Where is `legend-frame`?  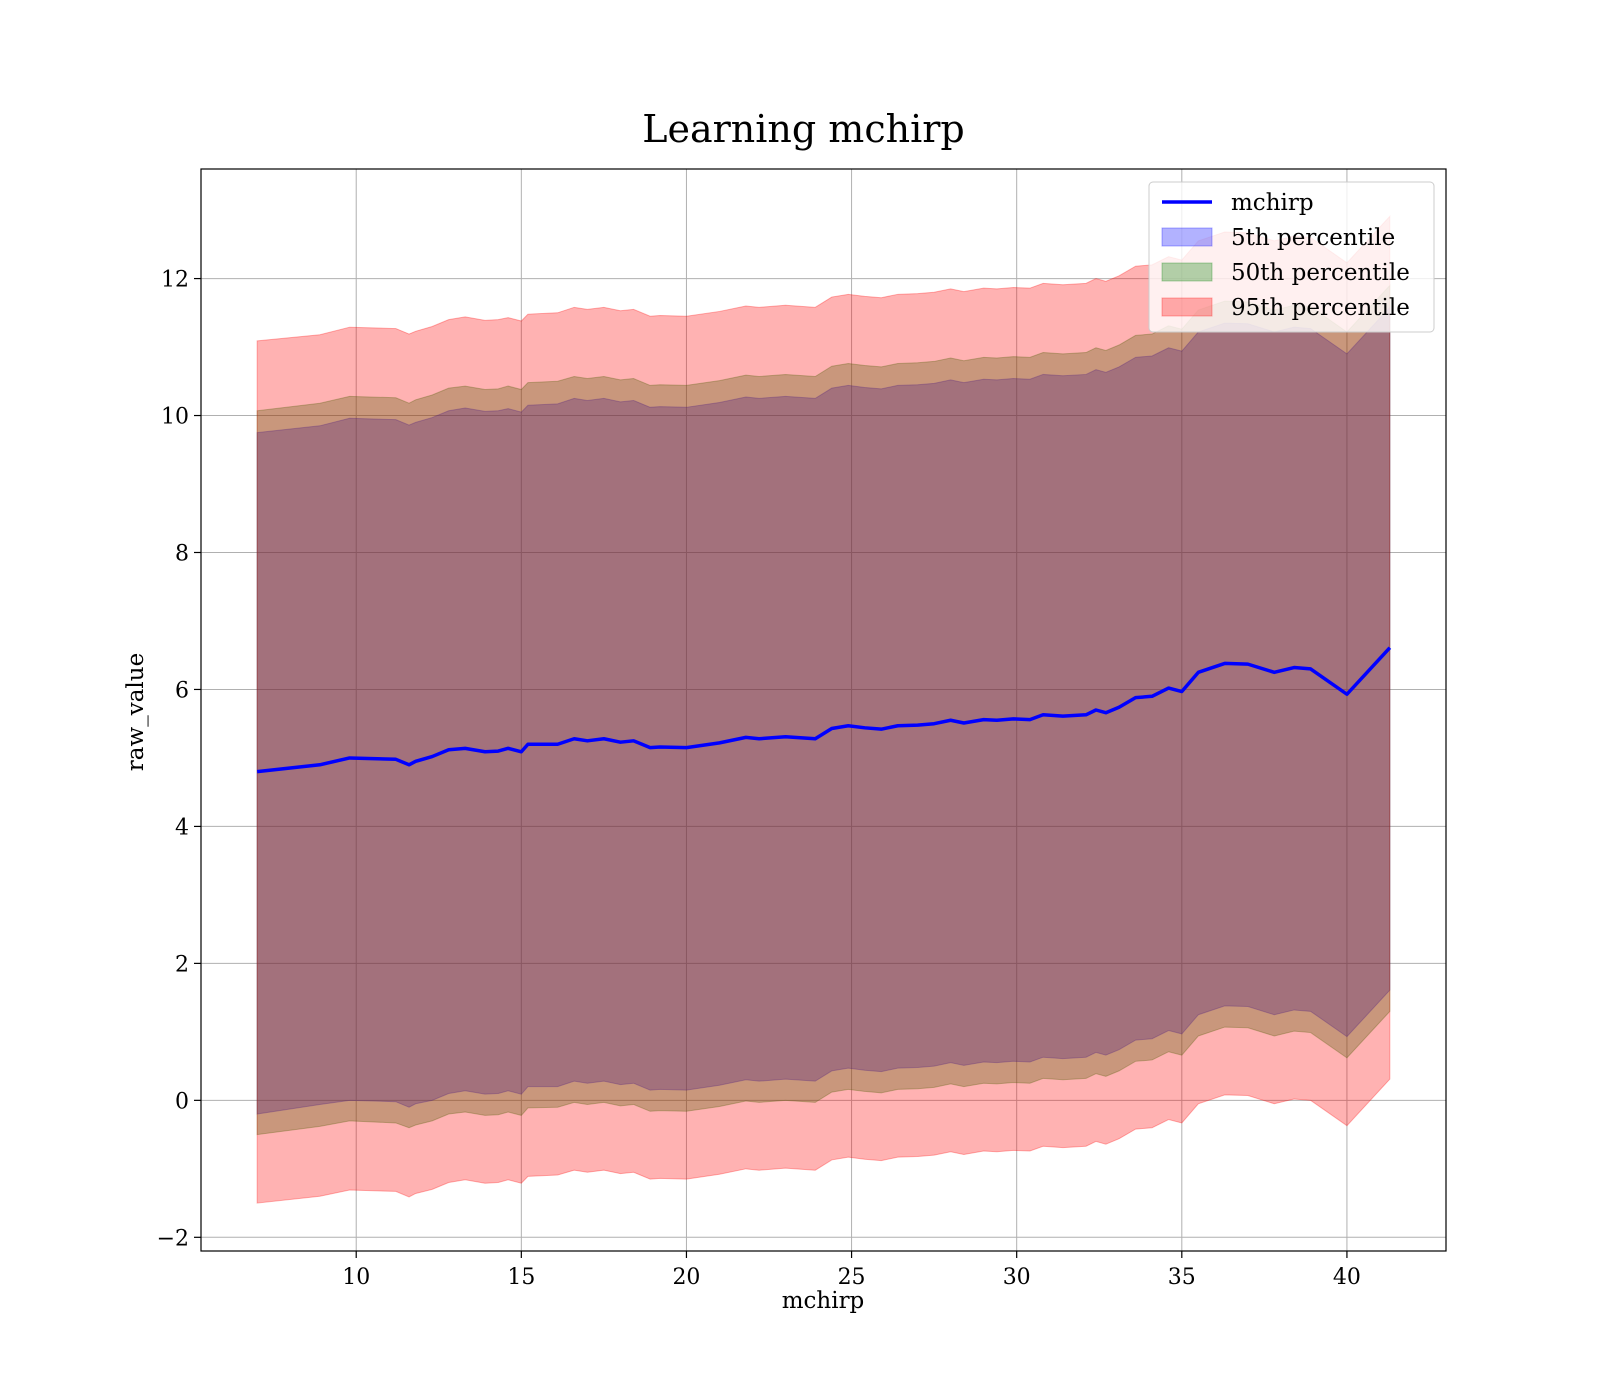
legend-frame is located at coordinates (1291, 257).